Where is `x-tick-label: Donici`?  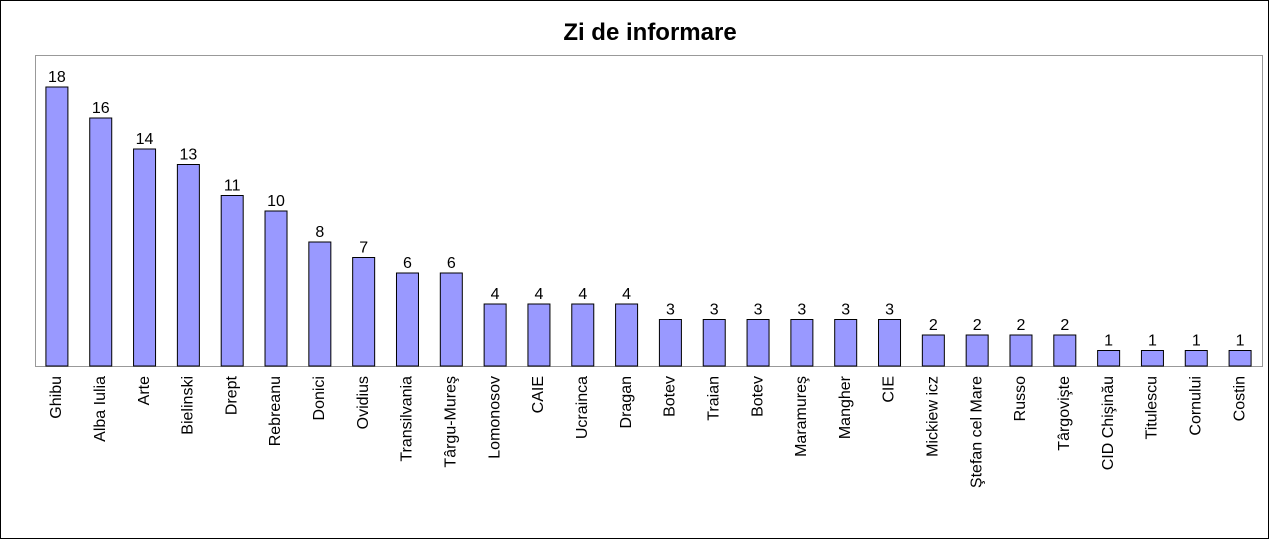
x-tick-label: Donici is located at coordinates (319, 398).